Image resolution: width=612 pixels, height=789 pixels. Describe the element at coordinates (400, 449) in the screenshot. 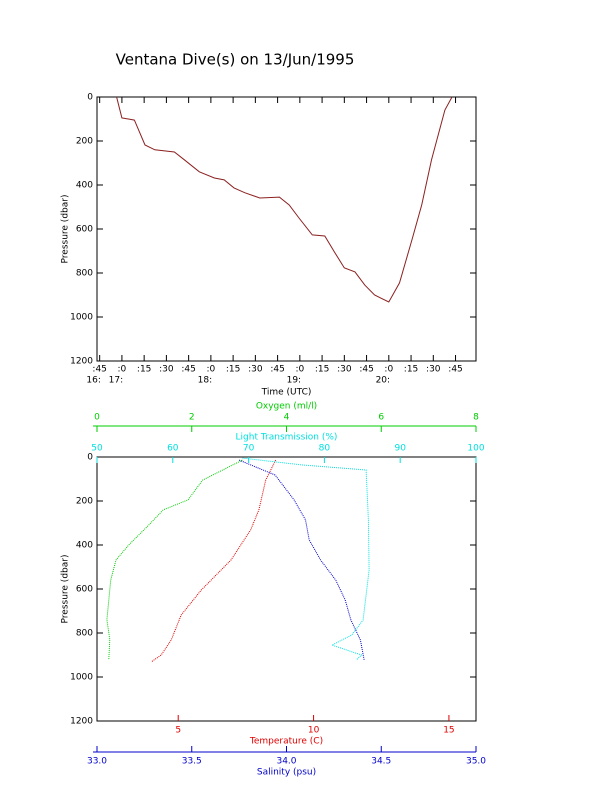

I see `x-tick-label: 90` at that location.